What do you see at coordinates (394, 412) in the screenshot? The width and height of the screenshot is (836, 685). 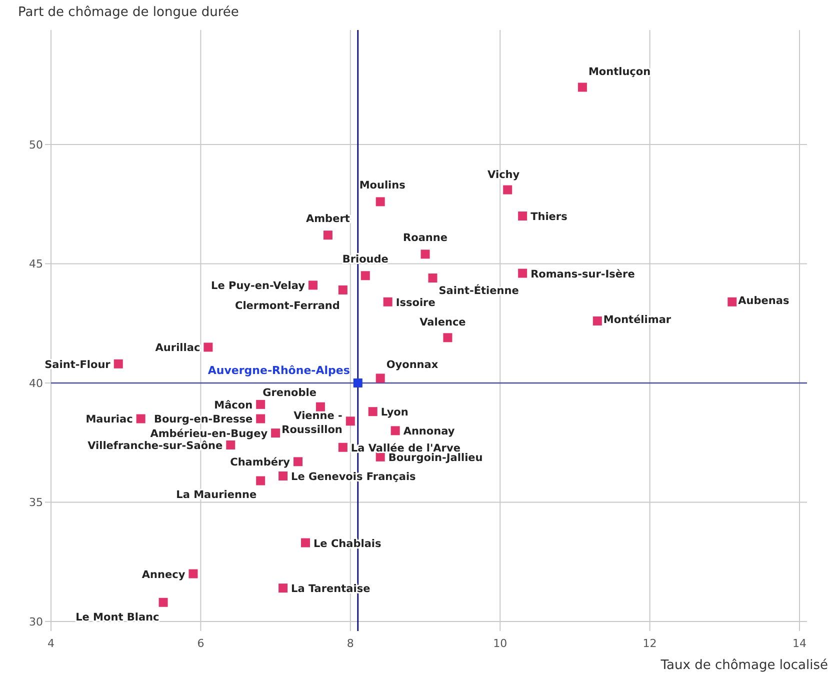 I see `annotation: Lyon` at bounding box center [394, 412].